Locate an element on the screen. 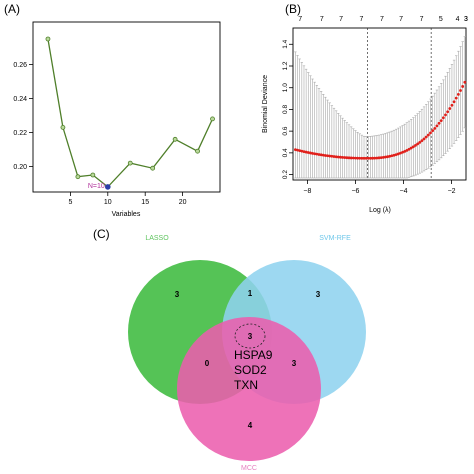 The image size is (474, 474). panel-b-x-axis: −8 −6 −4 −2 is located at coordinates (379, 187).